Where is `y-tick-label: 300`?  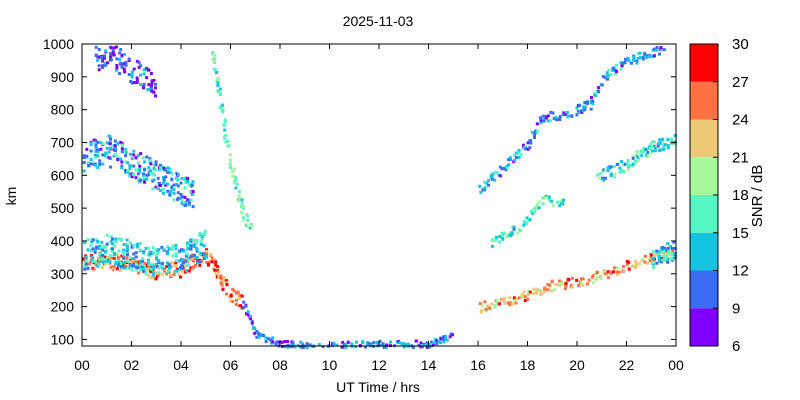 y-tick-label: 300 is located at coordinates (63, 274).